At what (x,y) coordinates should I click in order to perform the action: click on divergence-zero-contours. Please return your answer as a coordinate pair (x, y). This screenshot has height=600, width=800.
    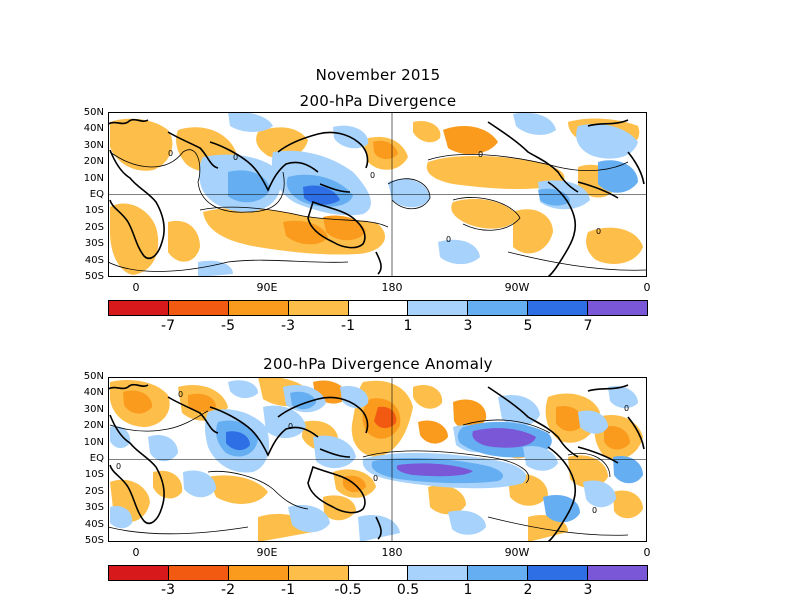
    Looking at the image, I should click on (377, 210).